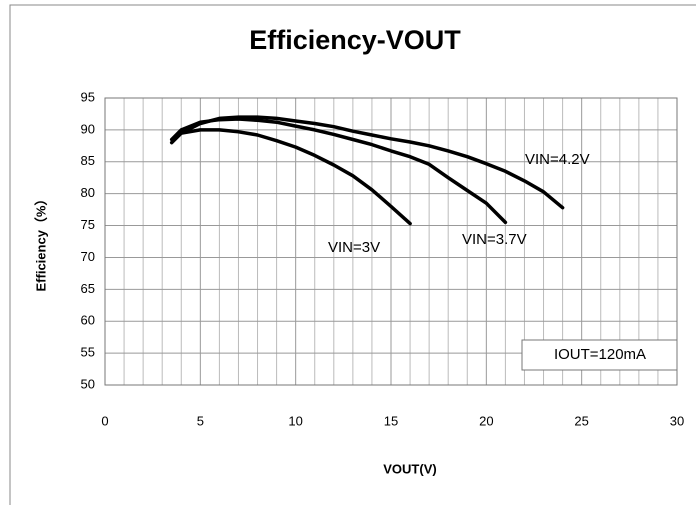 Image resolution: width=696 pixels, height=505 pixels. What do you see at coordinates (88, 160) in the screenshot?
I see `y-tick-label: 85` at bounding box center [88, 160].